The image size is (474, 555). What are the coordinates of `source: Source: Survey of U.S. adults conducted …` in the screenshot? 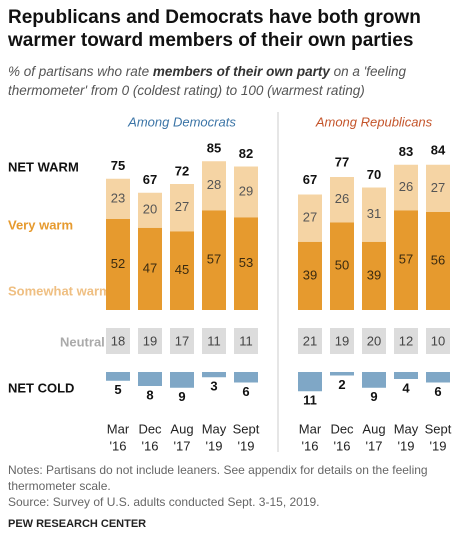 It's located at (164, 502).